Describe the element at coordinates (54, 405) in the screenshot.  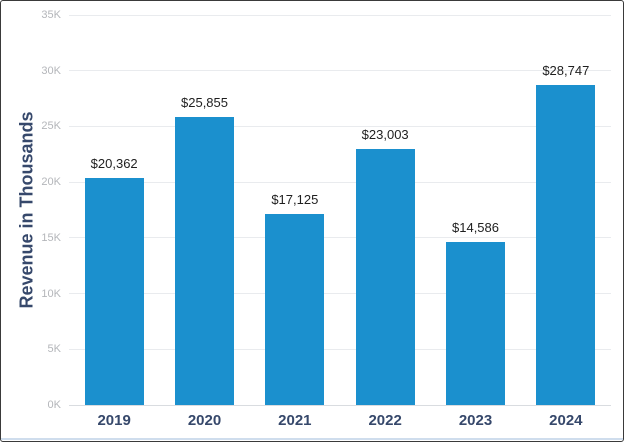
I see `y-tick-label: 0K` at that location.